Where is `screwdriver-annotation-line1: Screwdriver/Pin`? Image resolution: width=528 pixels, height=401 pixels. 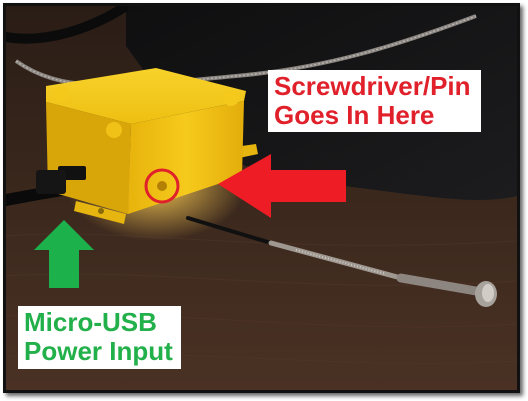
screwdriver-annotation-line1: Screwdriver/Pin is located at coordinates (372, 86).